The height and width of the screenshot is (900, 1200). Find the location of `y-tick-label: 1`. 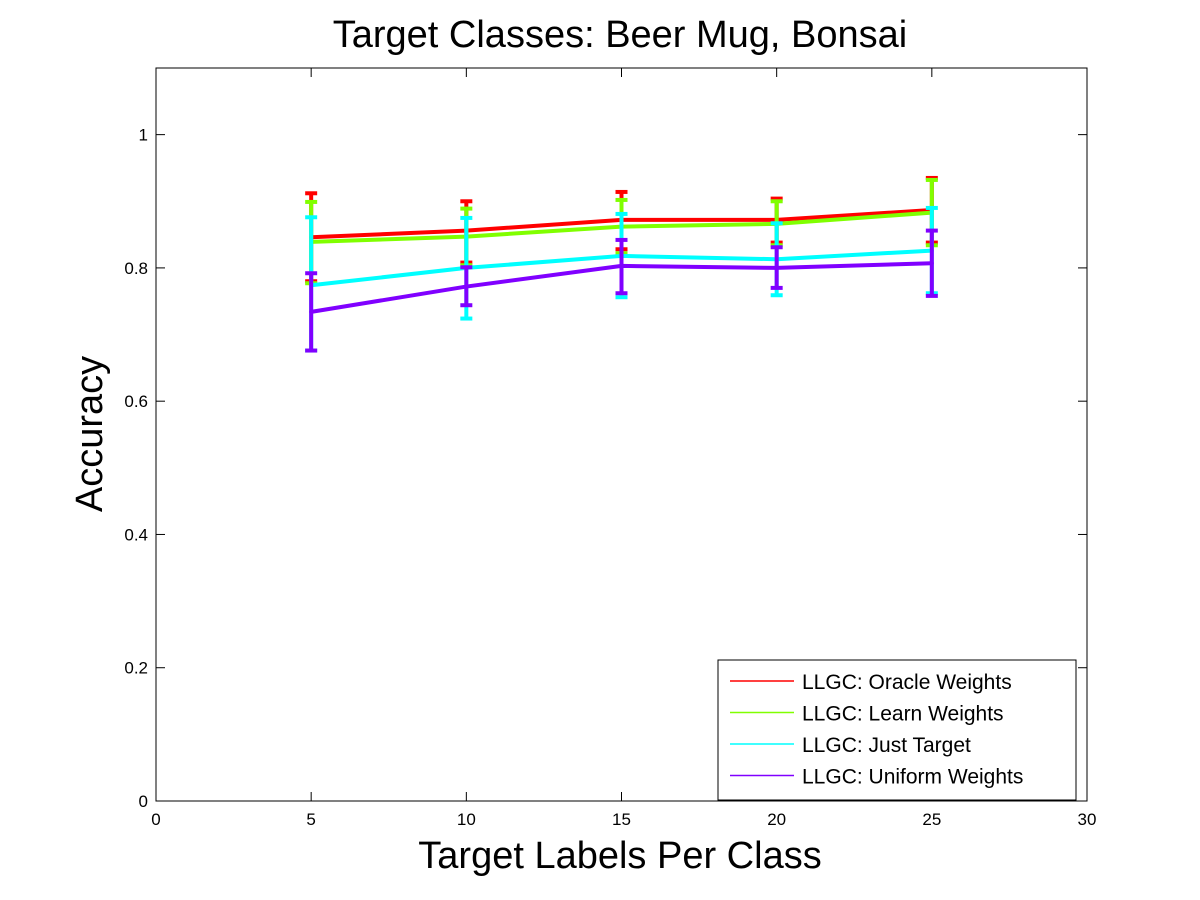

y-tick-label: 1 is located at coordinates (143, 135).